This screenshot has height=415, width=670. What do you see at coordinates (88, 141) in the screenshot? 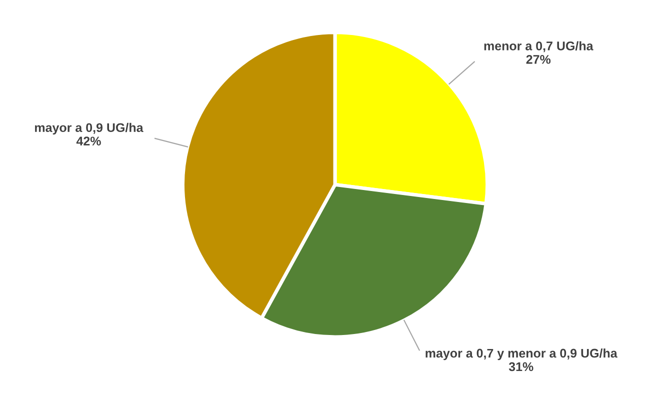
I see `data-label: 42%` at bounding box center [88, 141].